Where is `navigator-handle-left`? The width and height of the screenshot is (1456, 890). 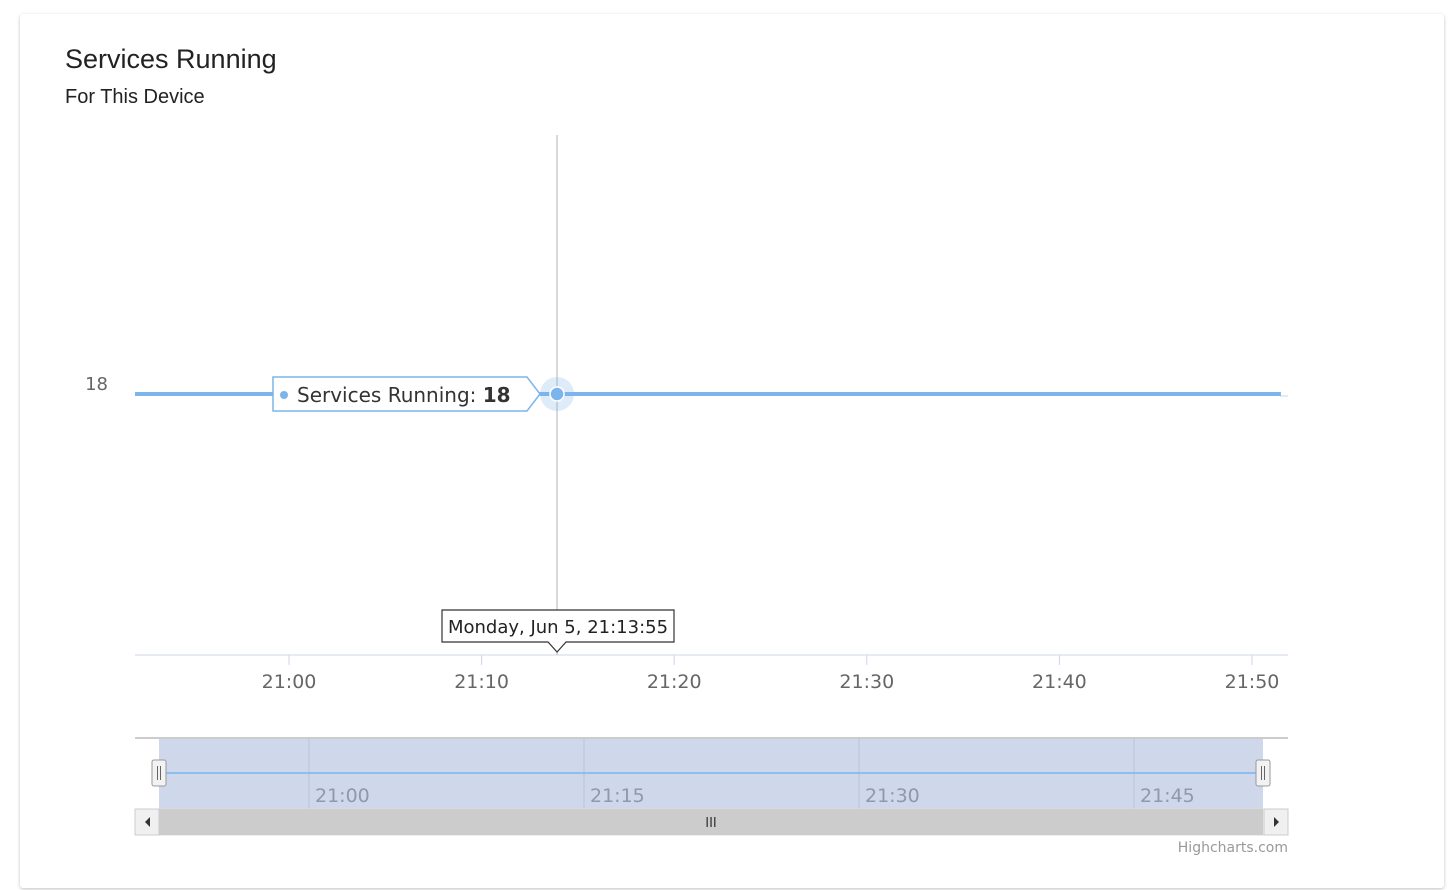
navigator-handle-left is located at coordinates (159, 773).